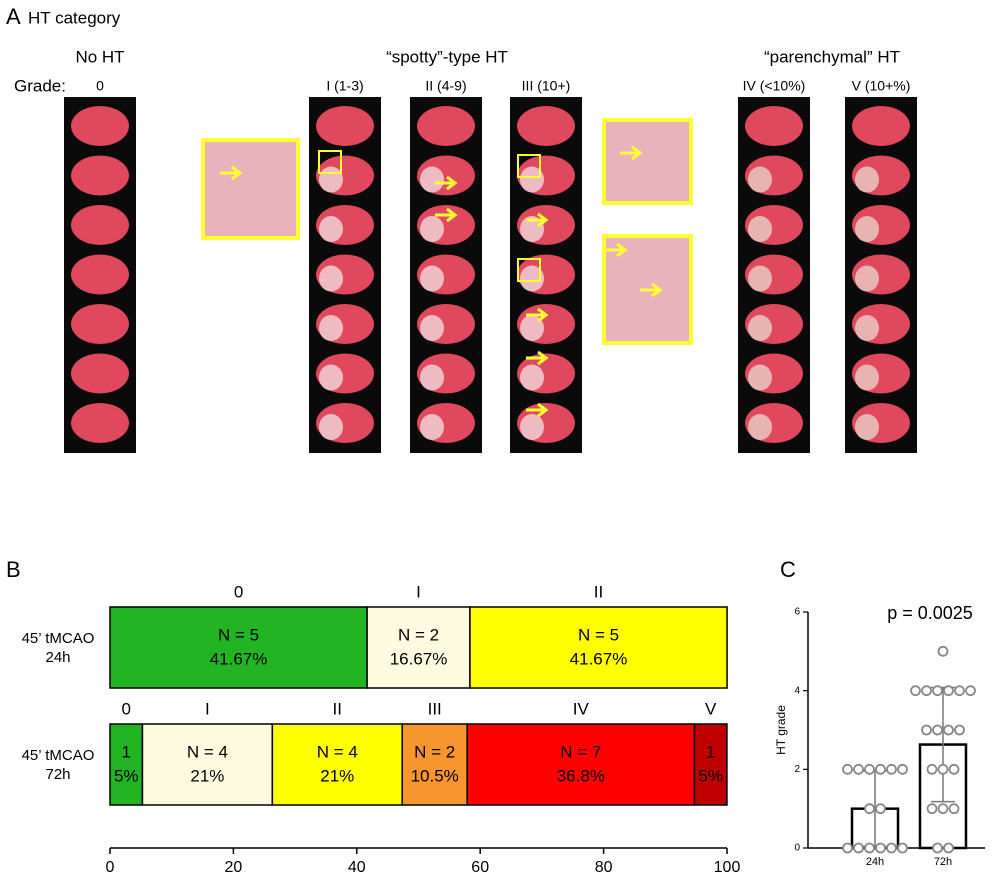 The width and height of the screenshot is (1000, 881). What do you see at coordinates (207, 751) in the screenshot?
I see `segment-count: N = 4` at bounding box center [207, 751].